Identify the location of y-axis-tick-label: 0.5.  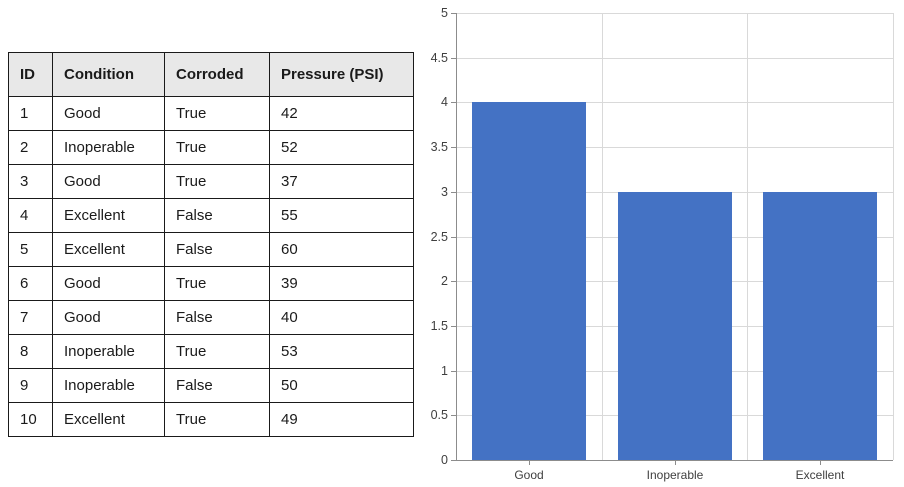
(439, 415).